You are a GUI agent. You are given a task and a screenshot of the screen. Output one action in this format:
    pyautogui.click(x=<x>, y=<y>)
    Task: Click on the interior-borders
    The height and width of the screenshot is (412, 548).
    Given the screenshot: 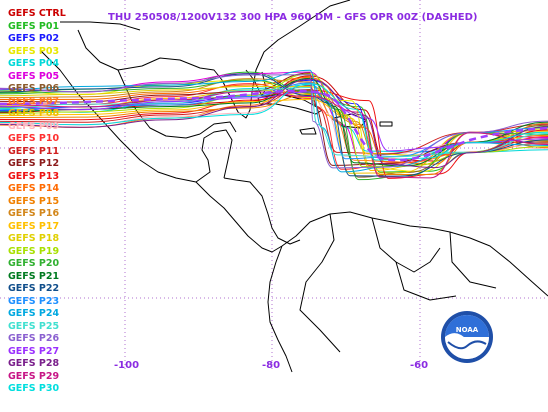 What is the action you would take?
    pyautogui.click(x=398, y=283)
    